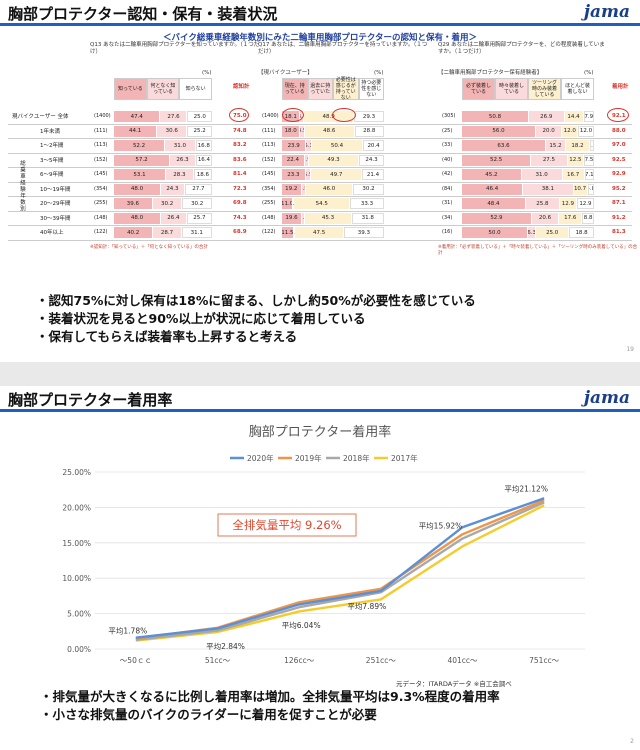 The width and height of the screenshot is (640, 750). I want to click on panel-0-header-2: 知らない, so click(195, 89).